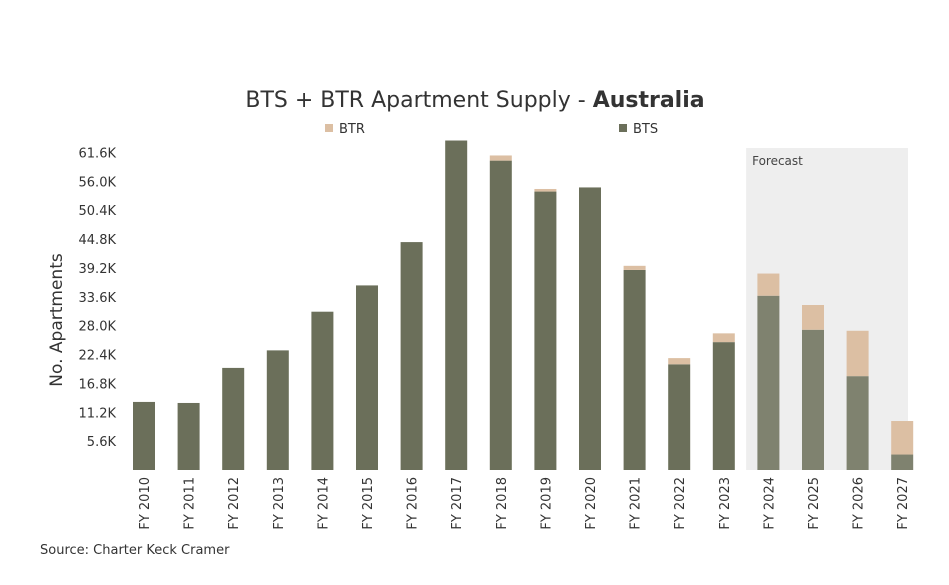  What do you see at coordinates (368, 503) in the screenshot?
I see `x-tick-label: FY 2015` at bounding box center [368, 503].